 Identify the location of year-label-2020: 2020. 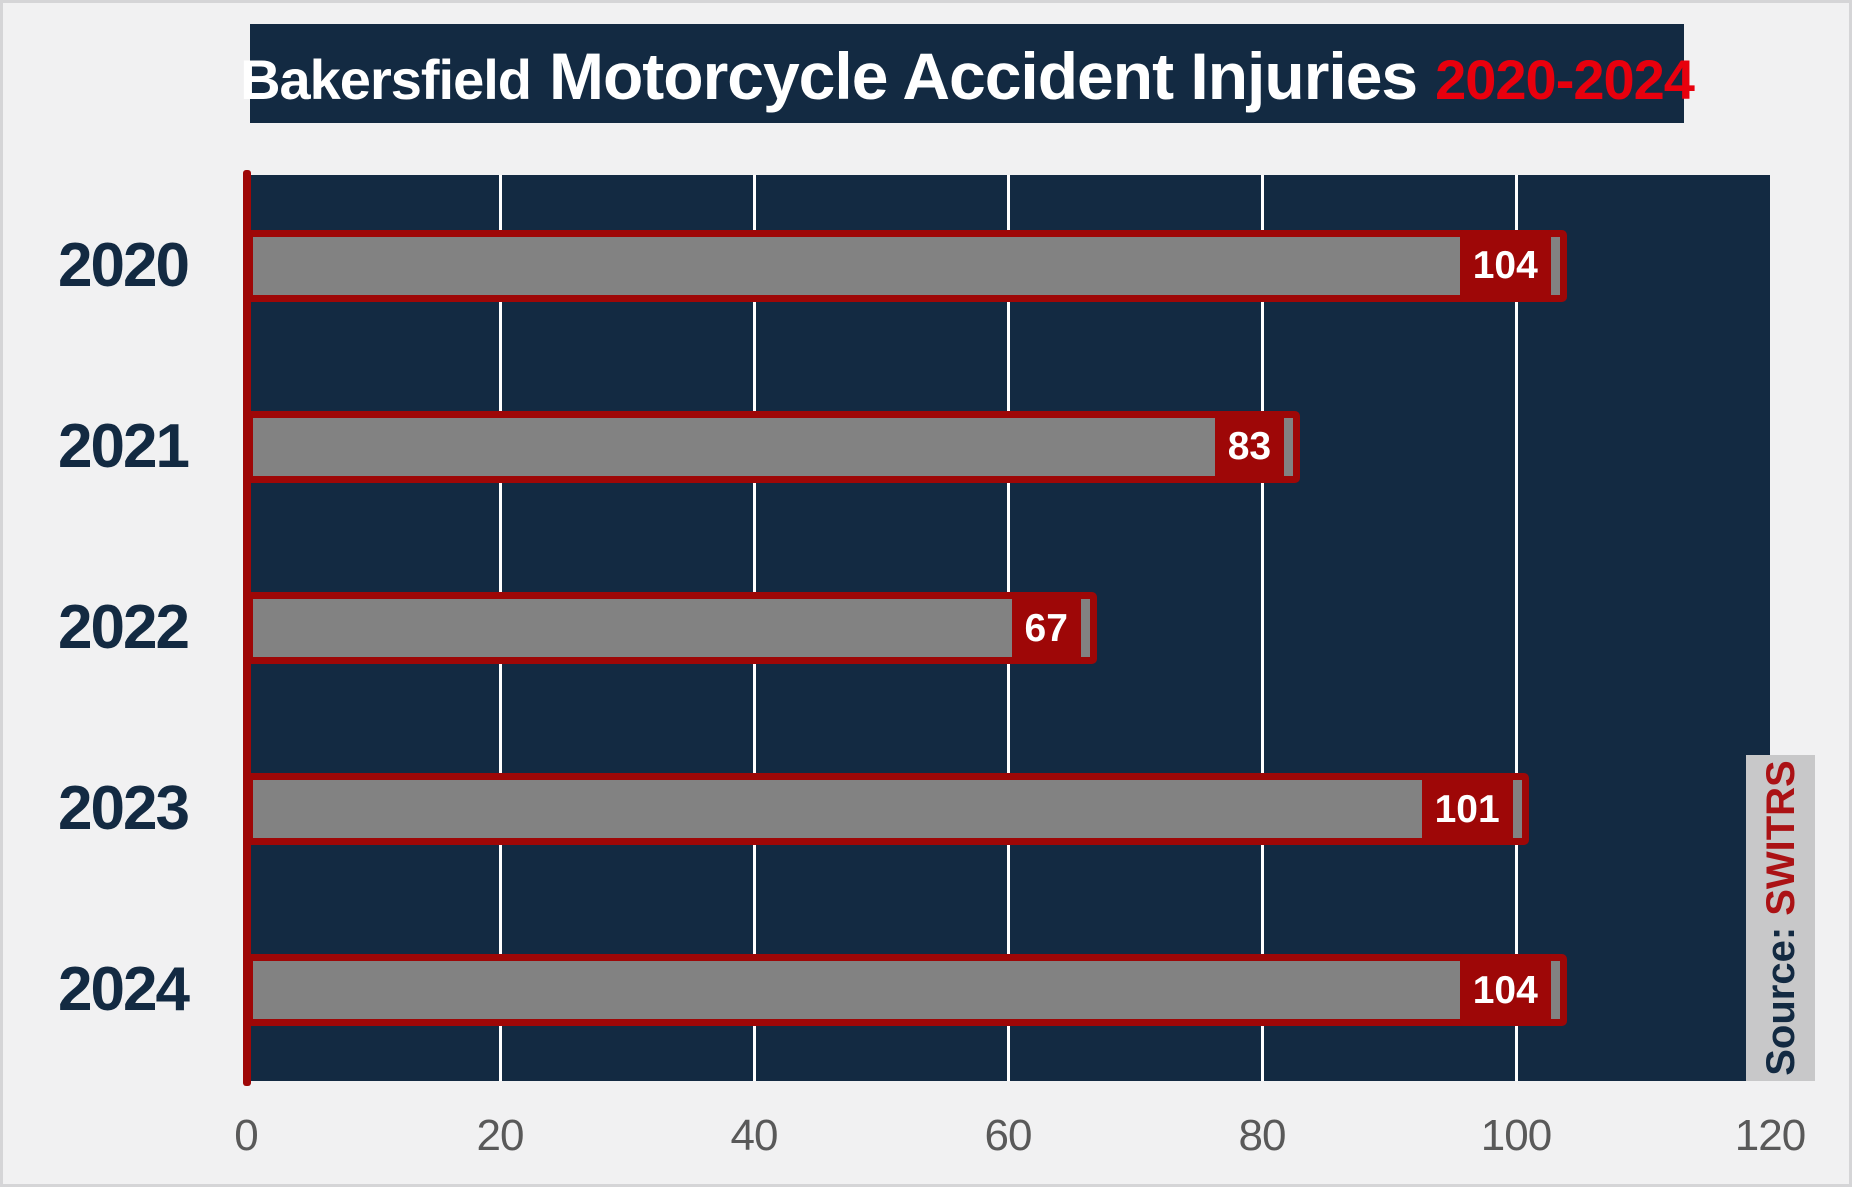
(124, 265).